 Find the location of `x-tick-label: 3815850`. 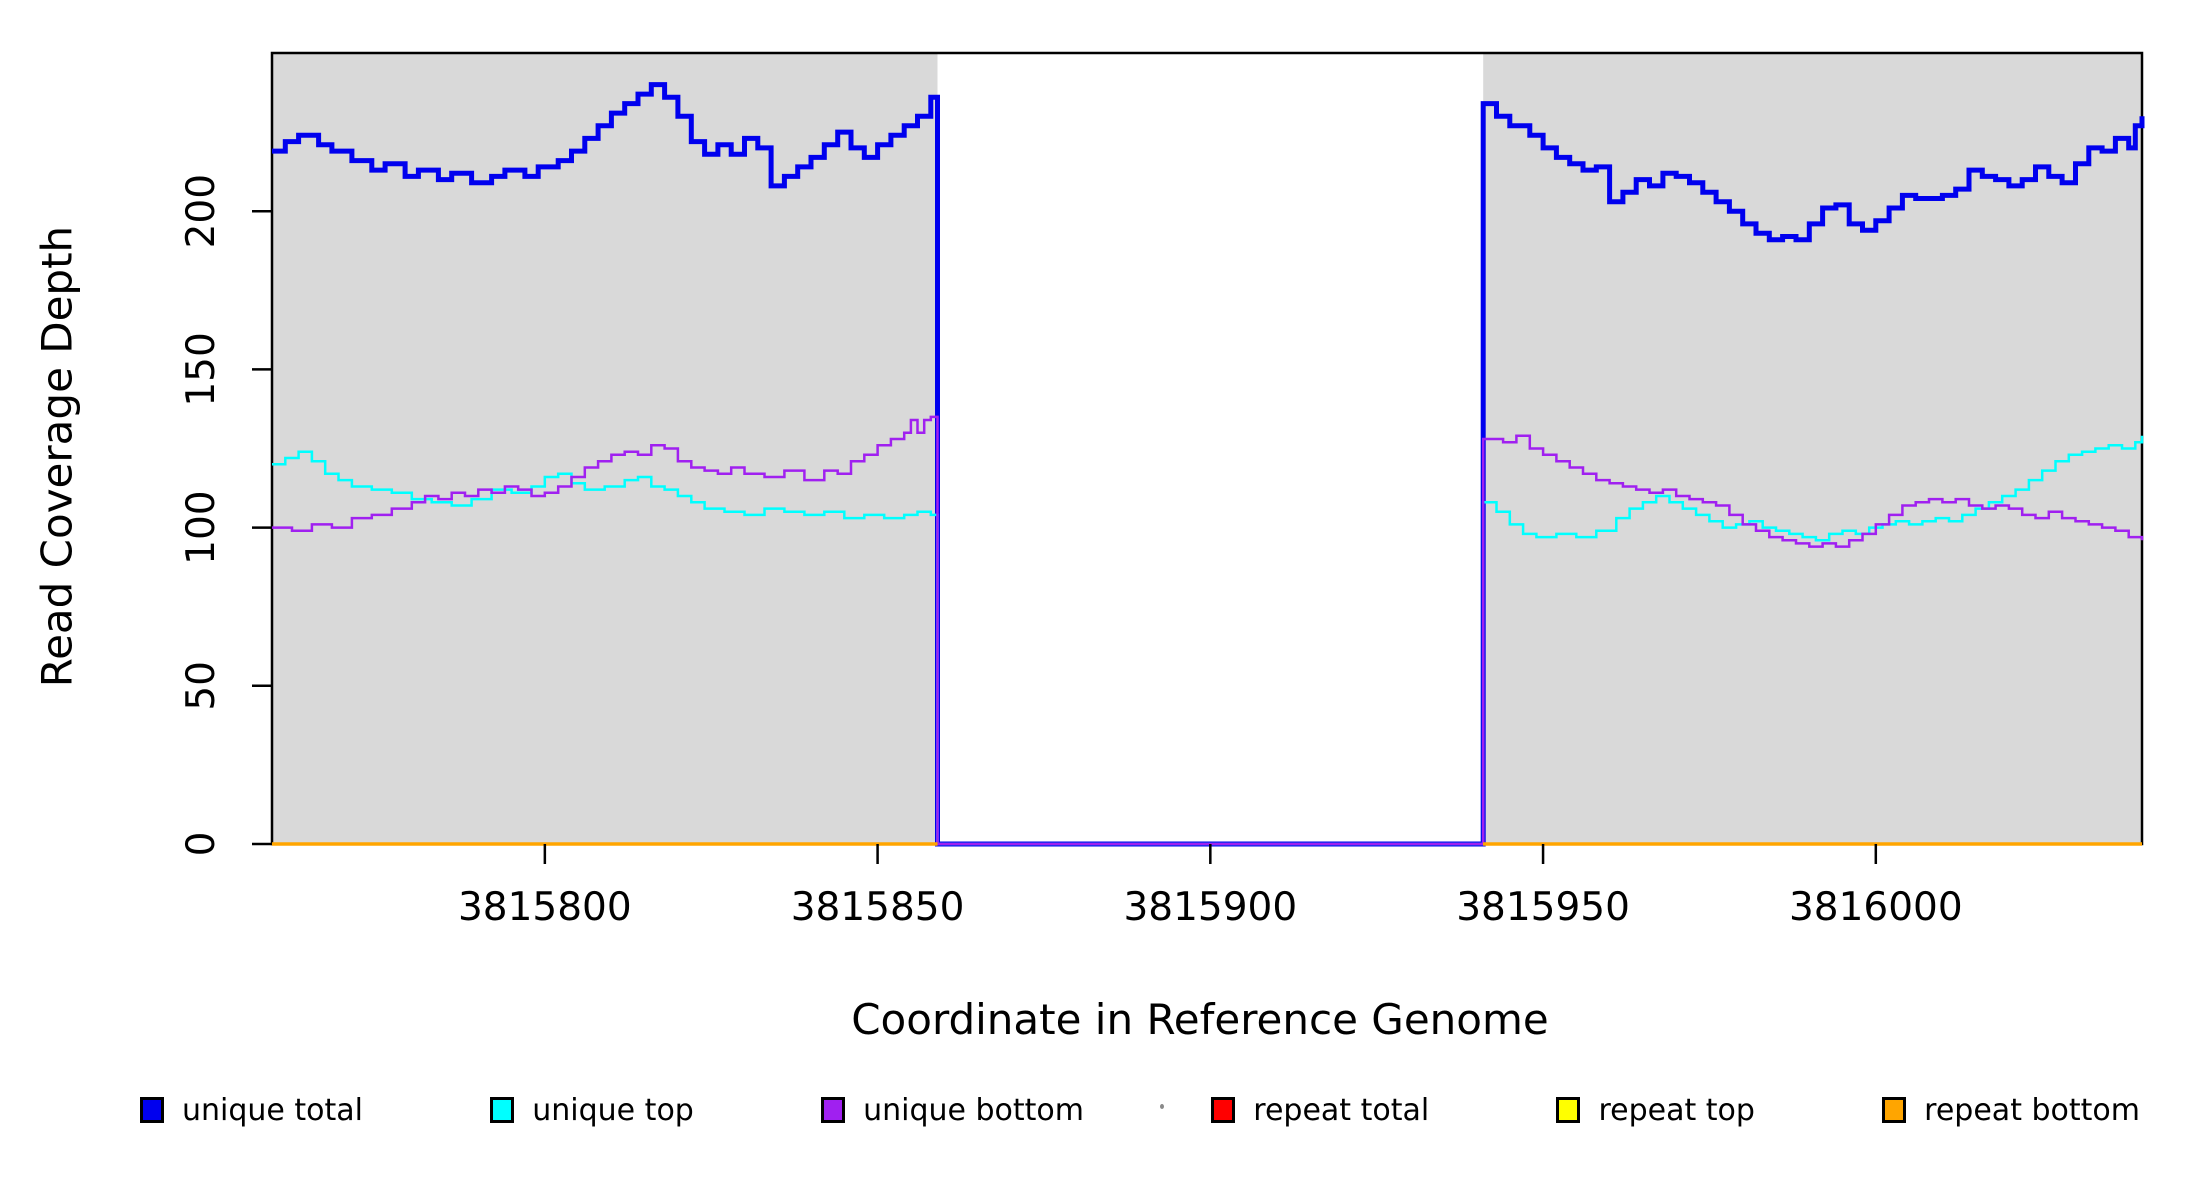

x-tick-label: 3815850 is located at coordinates (878, 907).